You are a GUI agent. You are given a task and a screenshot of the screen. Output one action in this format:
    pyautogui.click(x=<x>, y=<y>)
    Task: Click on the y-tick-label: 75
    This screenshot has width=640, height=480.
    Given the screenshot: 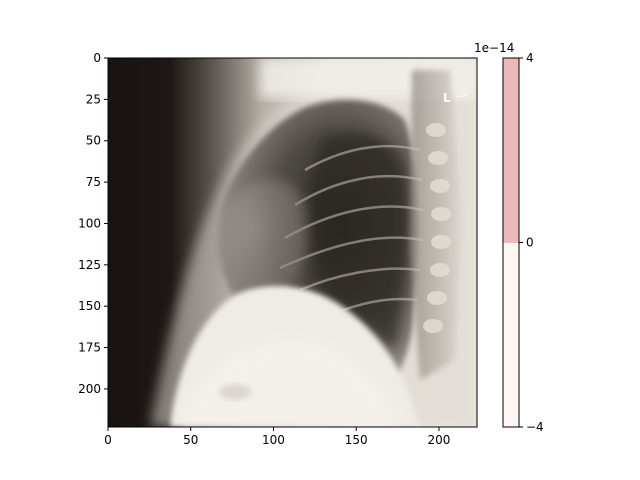 What is the action you would take?
    pyautogui.click(x=93, y=182)
    